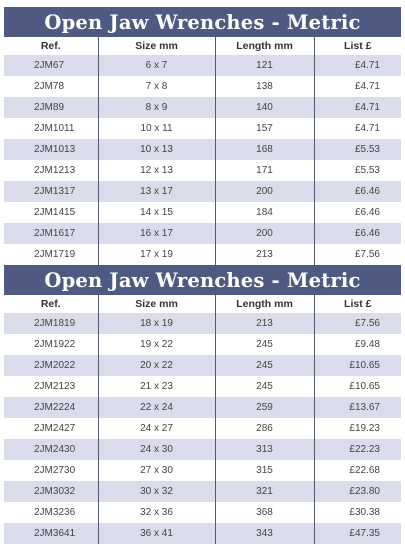 This screenshot has width=405, height=544. I want to click on length-cell: 313, so click(264, 449).